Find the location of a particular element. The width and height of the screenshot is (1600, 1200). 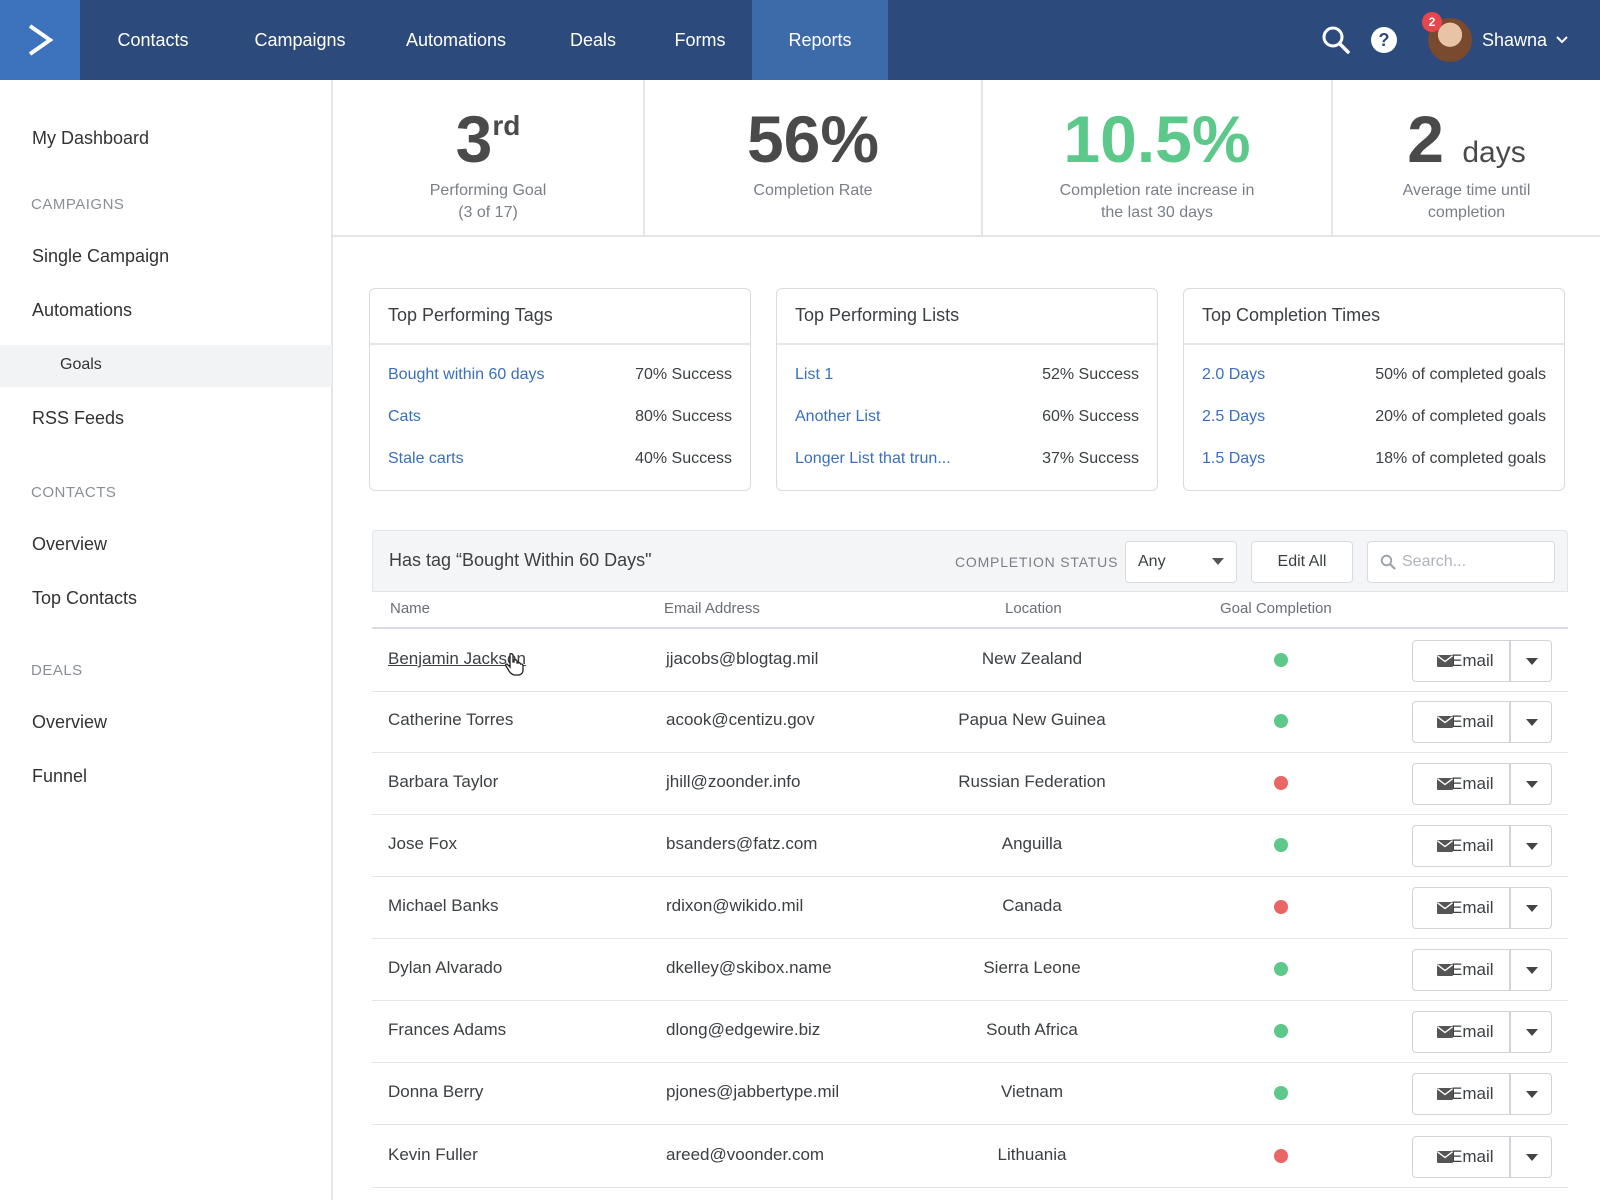

email-split-button: Email is located at coordinates (1482, 908).